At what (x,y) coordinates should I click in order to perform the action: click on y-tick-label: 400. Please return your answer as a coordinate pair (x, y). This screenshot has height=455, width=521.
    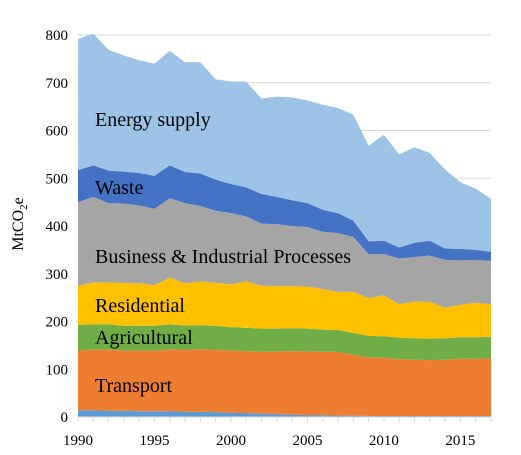
    Looking at the image, I should click on (57, 227).